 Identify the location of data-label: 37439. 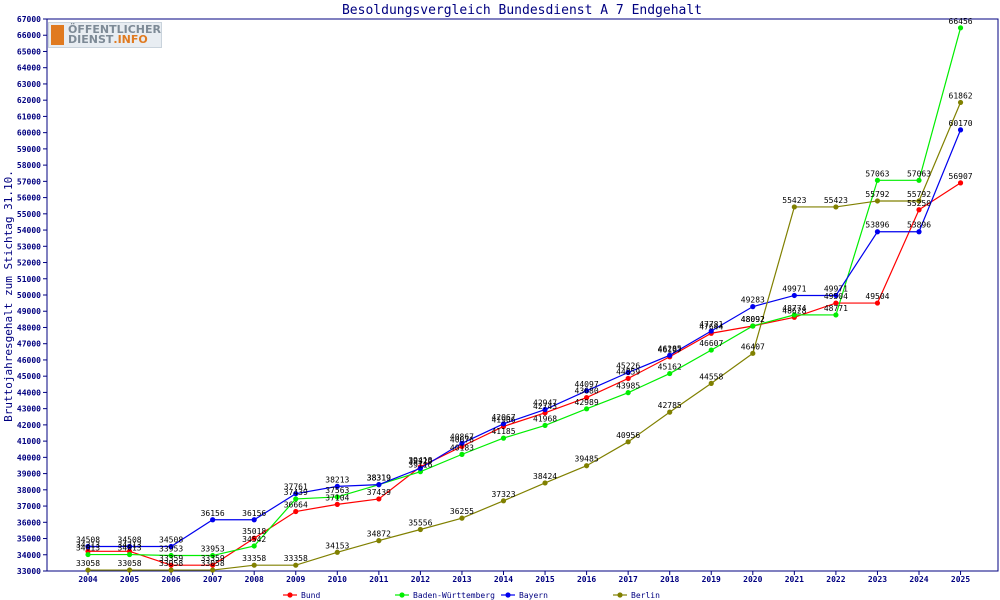
(379, 492).